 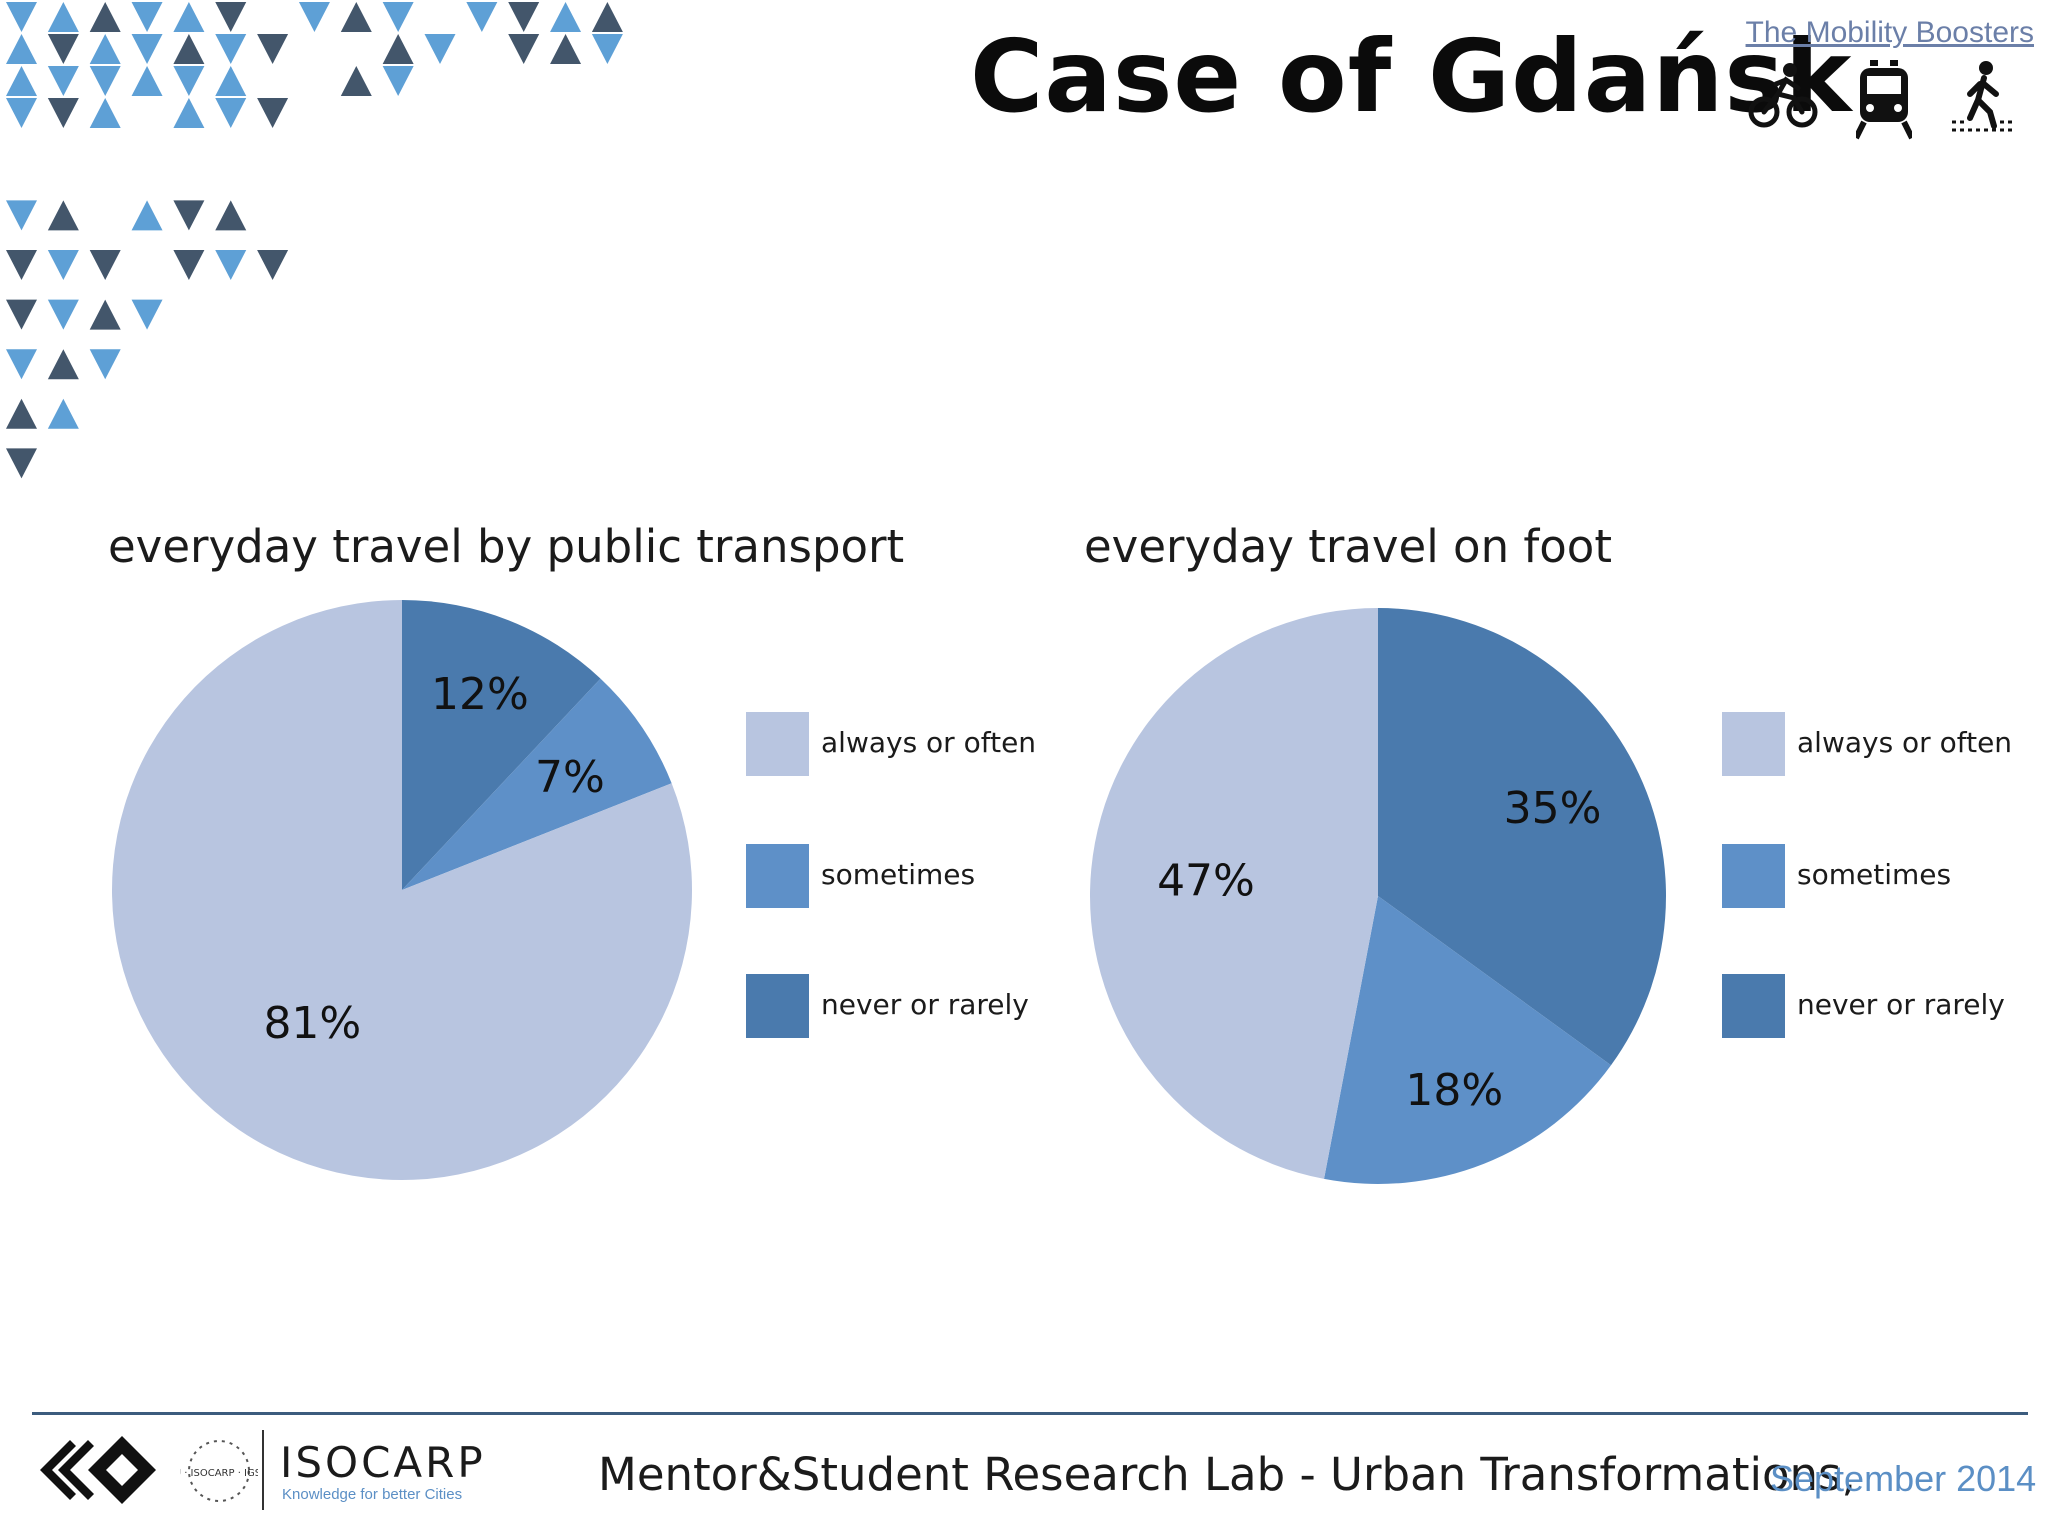 What do you see at coordinates (383, 1462) in the screenshot?
I see `isocarp-name: ISOCARP` at bounding box center [383, 1462].